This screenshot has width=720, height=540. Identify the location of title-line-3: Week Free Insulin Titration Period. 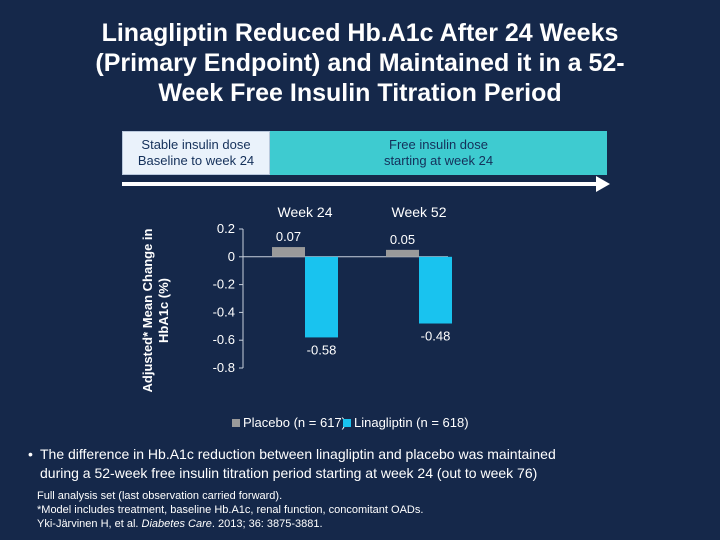
(360, 93).